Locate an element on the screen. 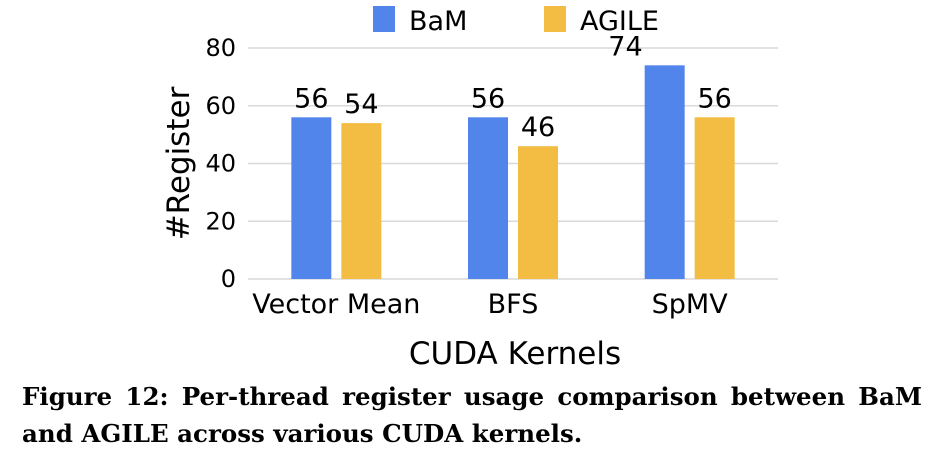 The width and height of the screenshot is (936, 460). y-tick-label-0: 0 is located at coordinates (228, 279).